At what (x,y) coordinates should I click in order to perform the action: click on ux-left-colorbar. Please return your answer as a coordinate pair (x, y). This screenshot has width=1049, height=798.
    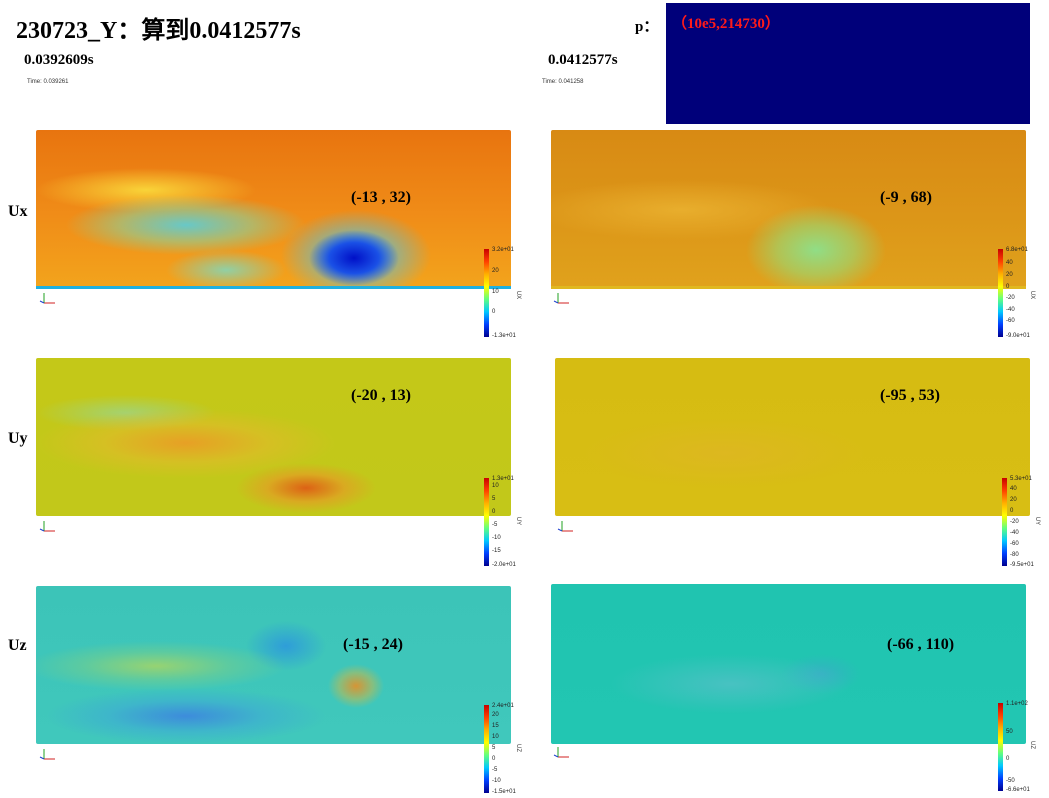
    Looking at the image, I should click on (486, 293).